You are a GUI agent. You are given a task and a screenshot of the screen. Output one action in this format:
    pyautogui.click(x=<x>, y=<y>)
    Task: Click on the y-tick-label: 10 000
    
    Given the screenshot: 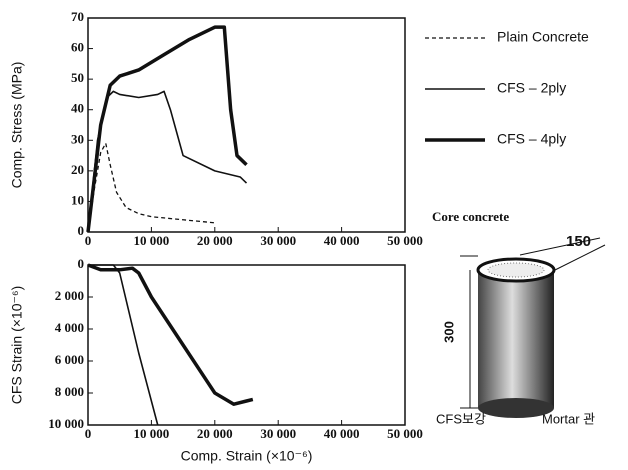 What is the action you would take?
    pyautogui.click(x=66, y=423)
    